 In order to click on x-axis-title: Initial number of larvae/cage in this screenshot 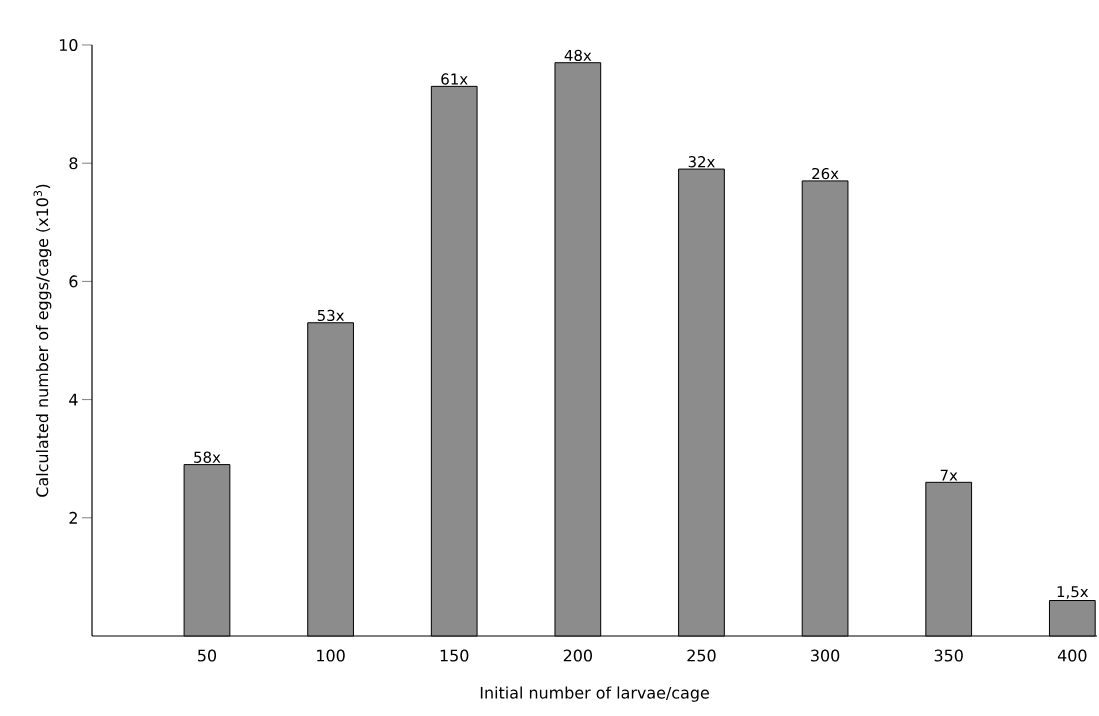, I will do `click(594, 694)`.